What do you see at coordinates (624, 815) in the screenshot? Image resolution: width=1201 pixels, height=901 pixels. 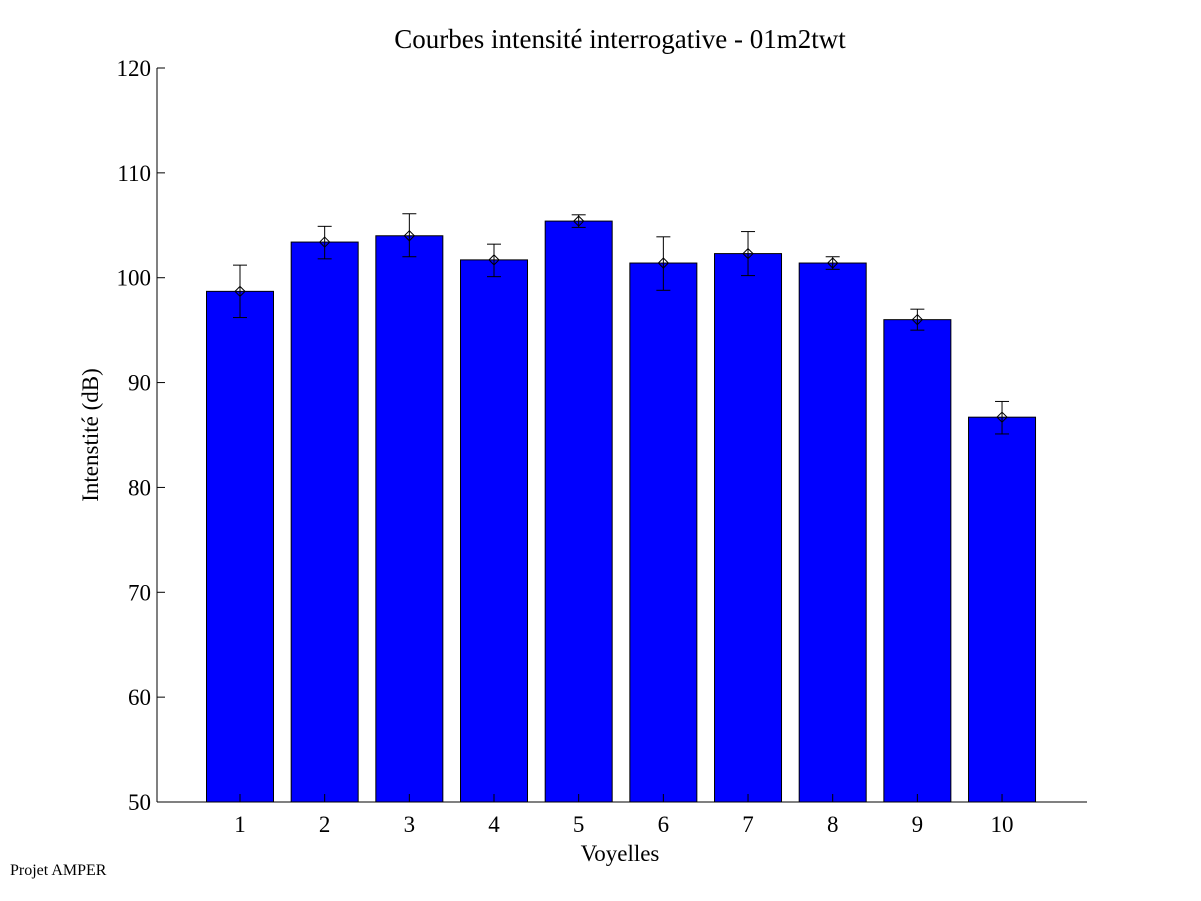 I see `x-ticks-group: 1 2 3 4 5 6 7 8 9 10` at bounding box center [624, 815].